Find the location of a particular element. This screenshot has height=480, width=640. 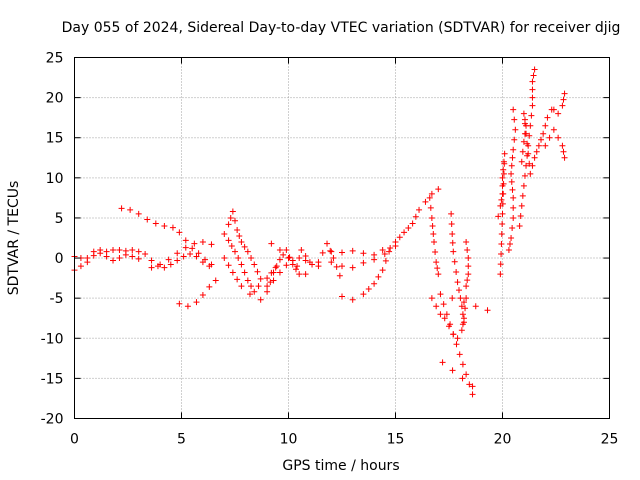

x-tick-label: 20 is located at coordinates (503, 440).